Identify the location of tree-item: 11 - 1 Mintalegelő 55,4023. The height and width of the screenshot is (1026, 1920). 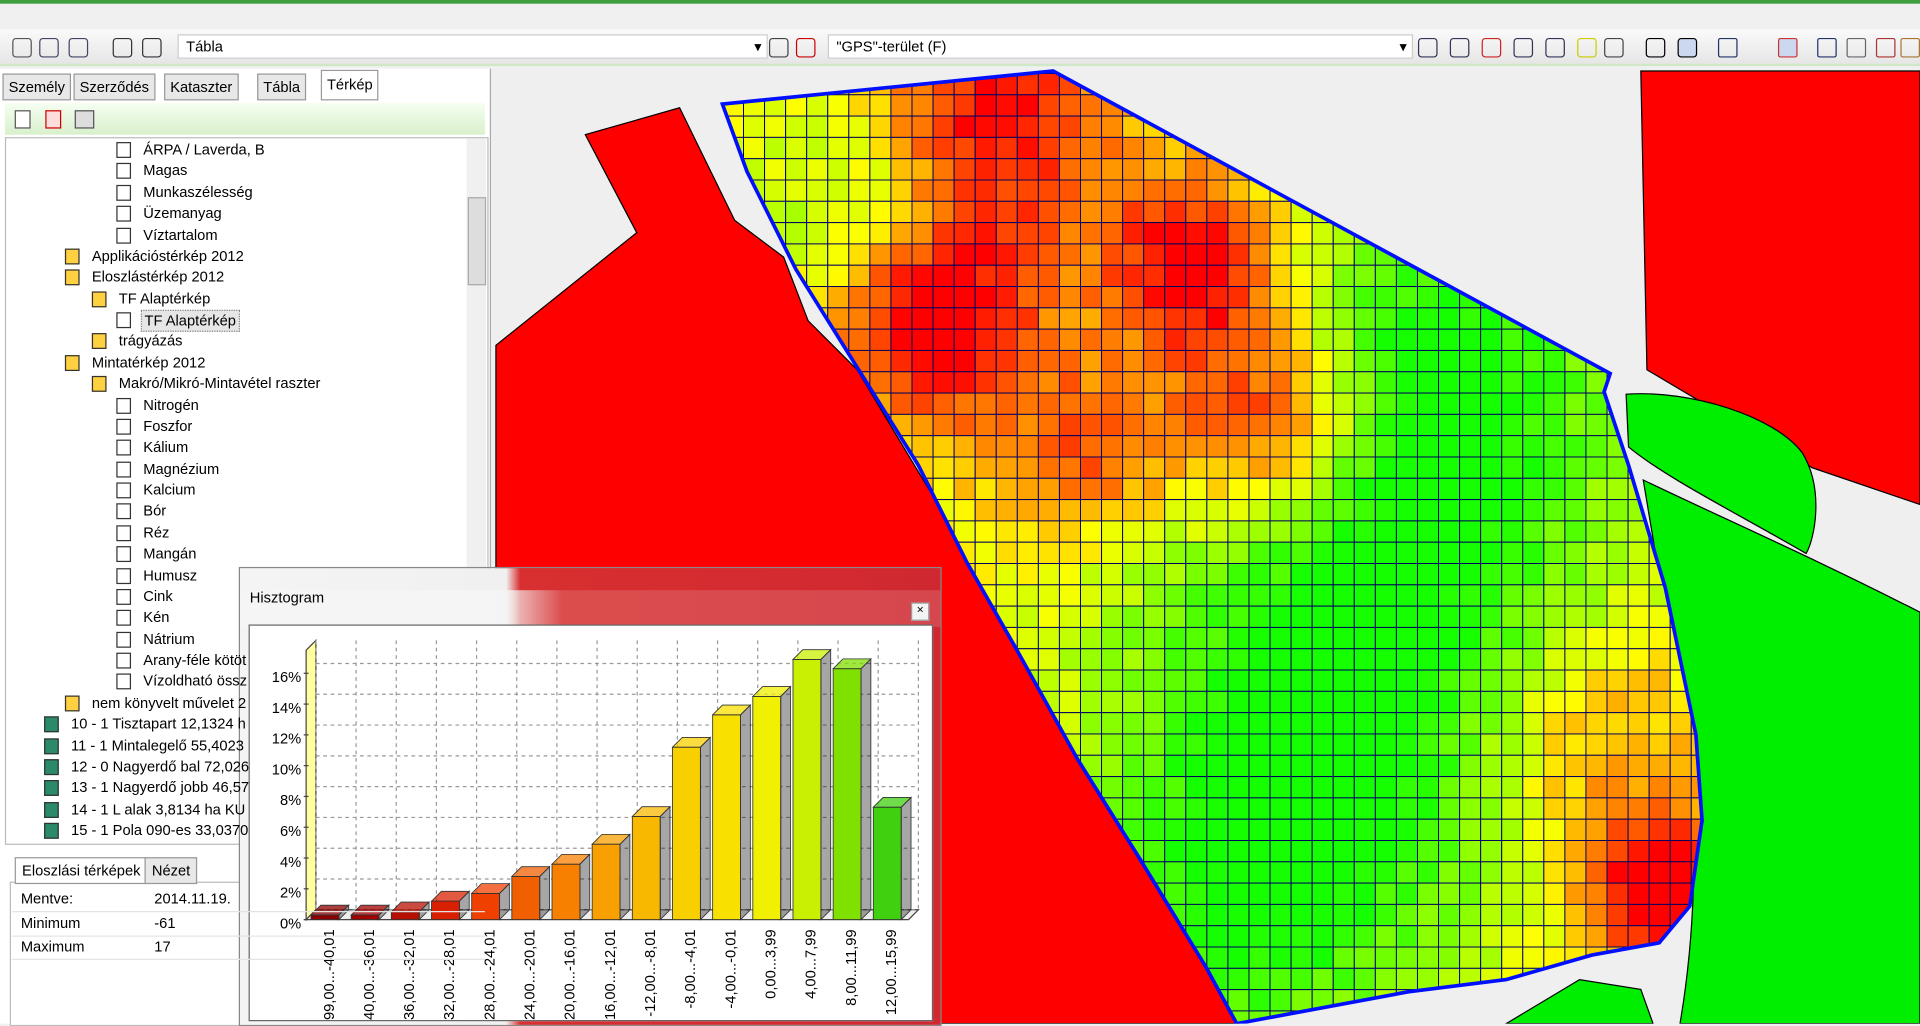
(157, 745).